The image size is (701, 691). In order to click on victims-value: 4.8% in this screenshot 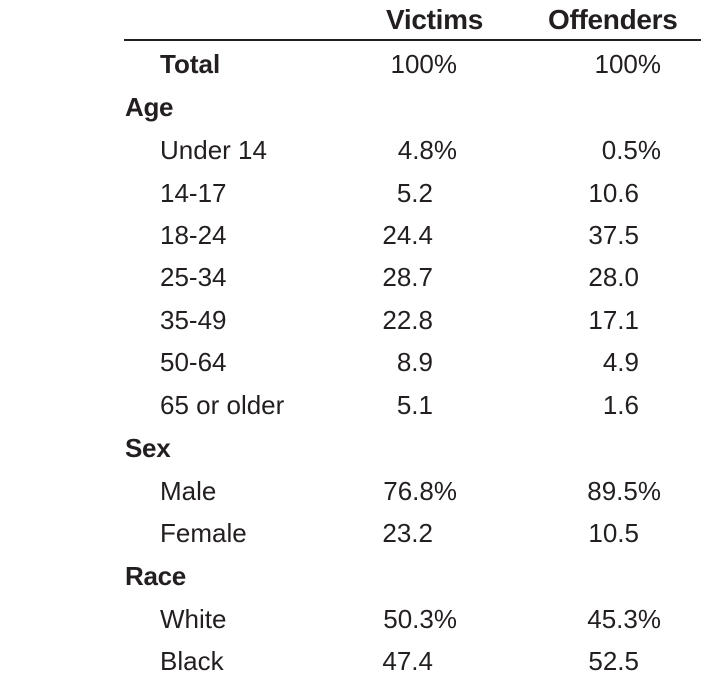, I will do `click(427, 150)`.